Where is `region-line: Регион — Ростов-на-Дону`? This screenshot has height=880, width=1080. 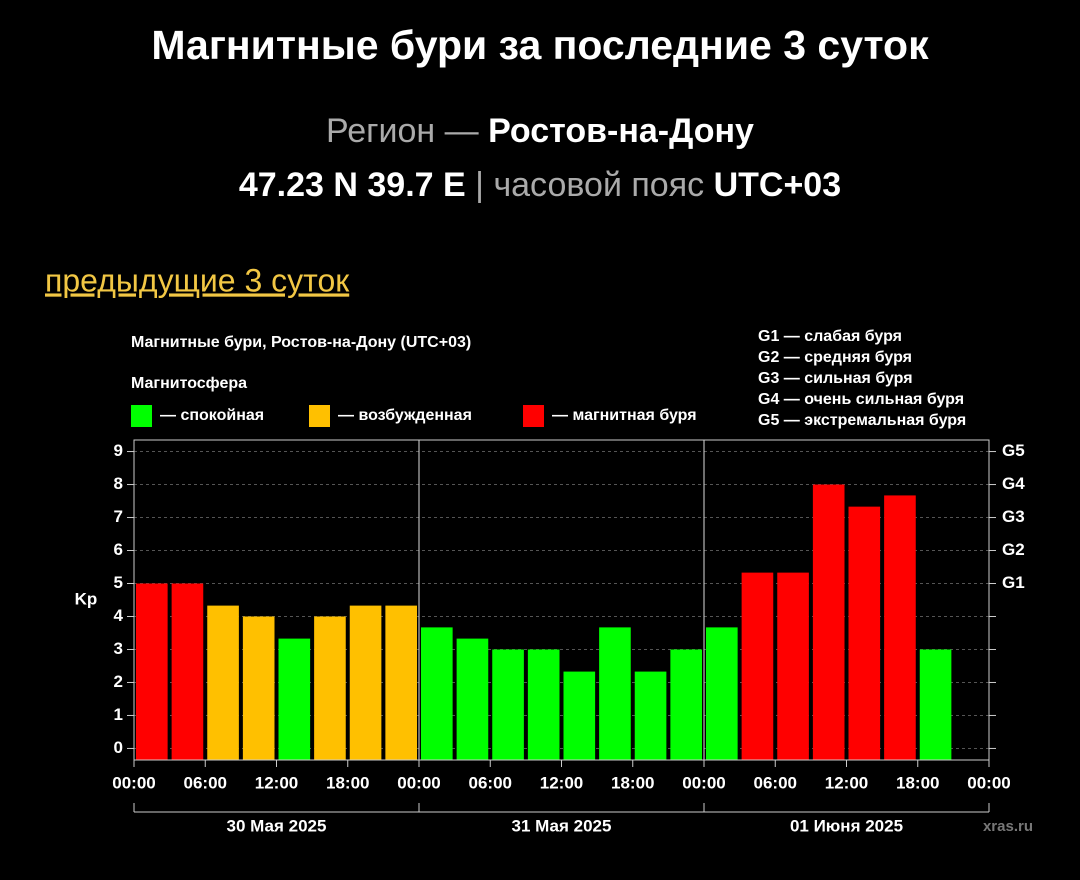 region-line: Регион — Ростов-на-Дону is located at coordinates (540, 131).